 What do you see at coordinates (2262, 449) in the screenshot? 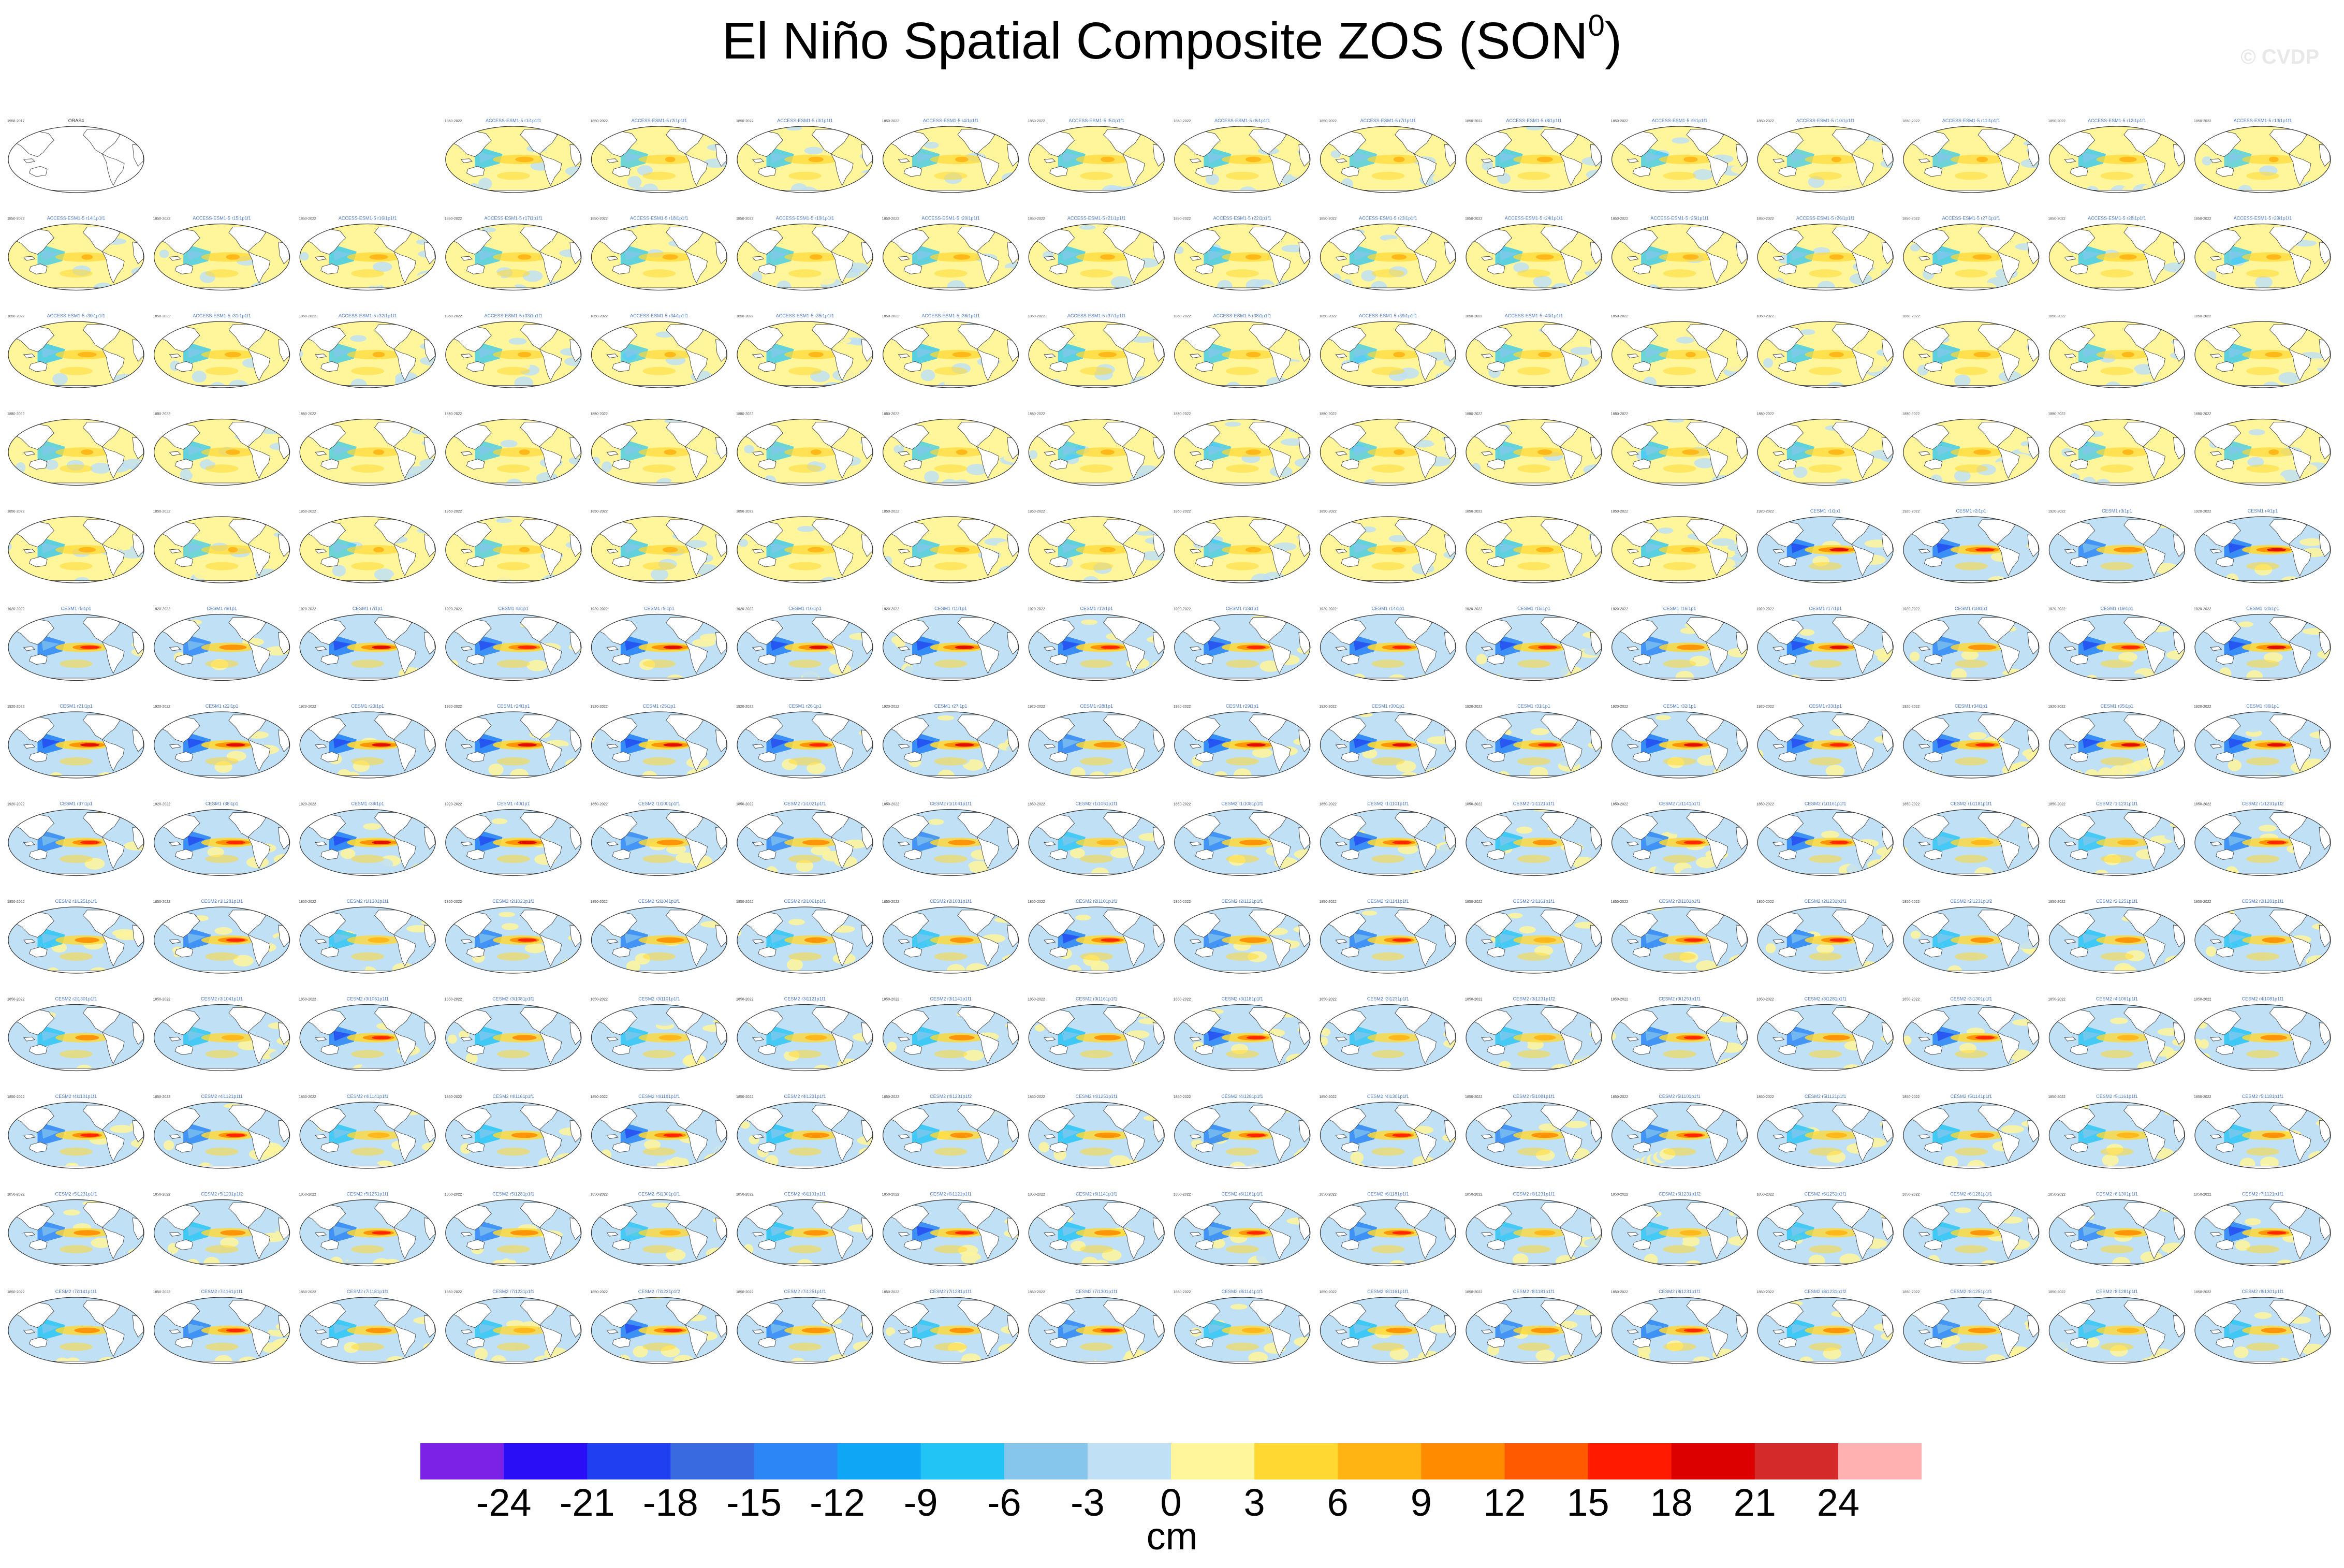
I see `map-panel: 1850-2022` at bounding box center [2262, 449].